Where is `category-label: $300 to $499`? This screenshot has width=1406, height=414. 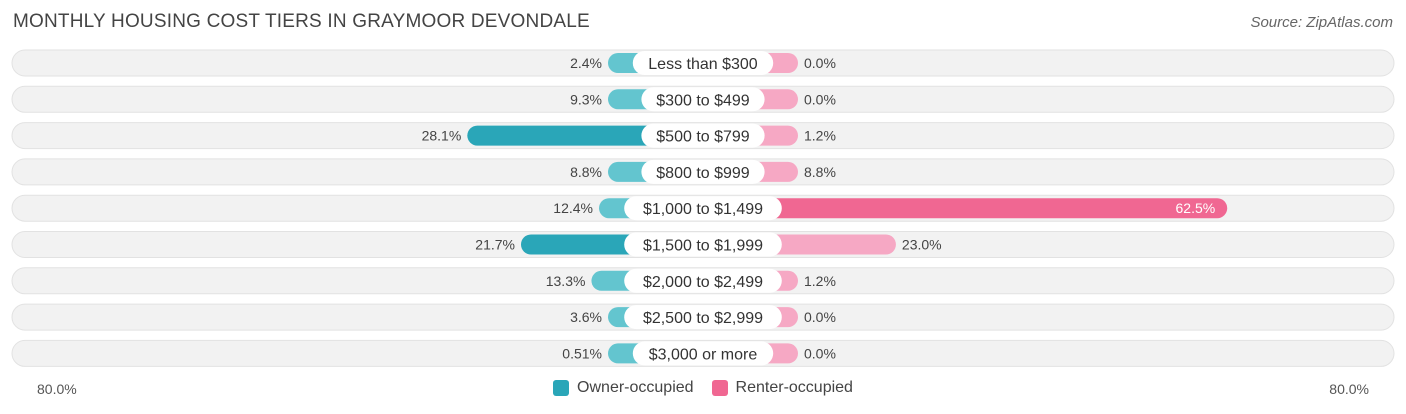
category-label: $300 to $499 is located at coordinates (703, 100).